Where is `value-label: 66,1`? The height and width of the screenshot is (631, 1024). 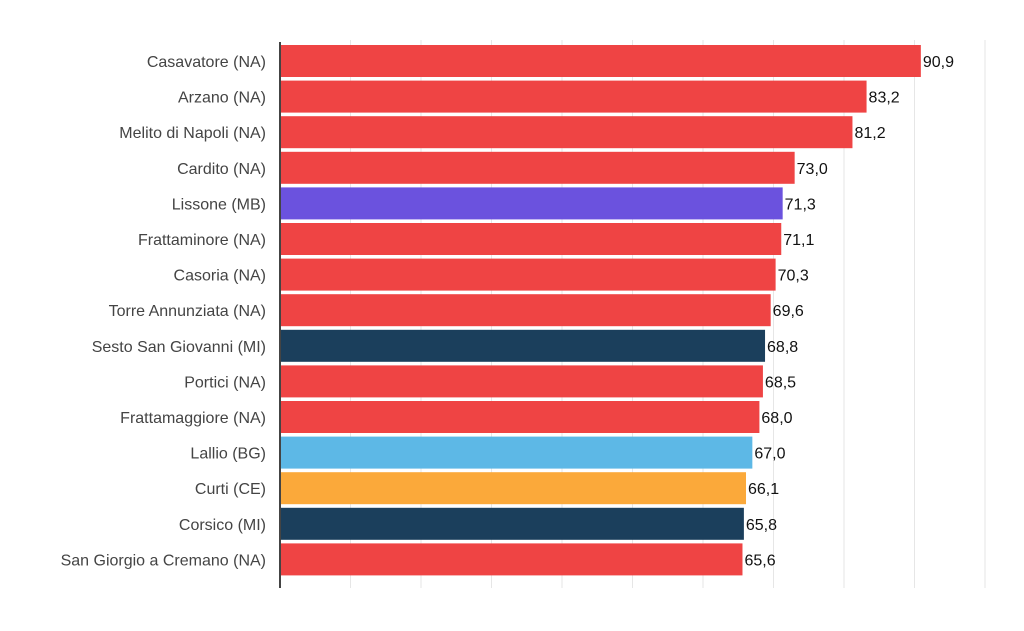
value-label: 66,1 is located at coordinates (763, 489).